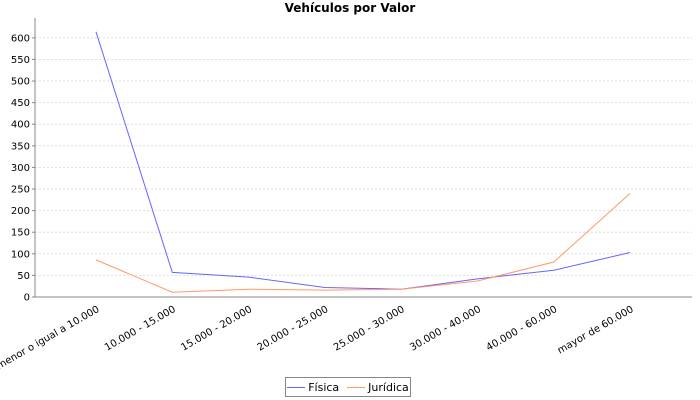 The width and height of the screenshot is (700, 400). Describe the element at coordinates (20, 38) in the screenshot. I see `y-tick-label: 600` at that location.